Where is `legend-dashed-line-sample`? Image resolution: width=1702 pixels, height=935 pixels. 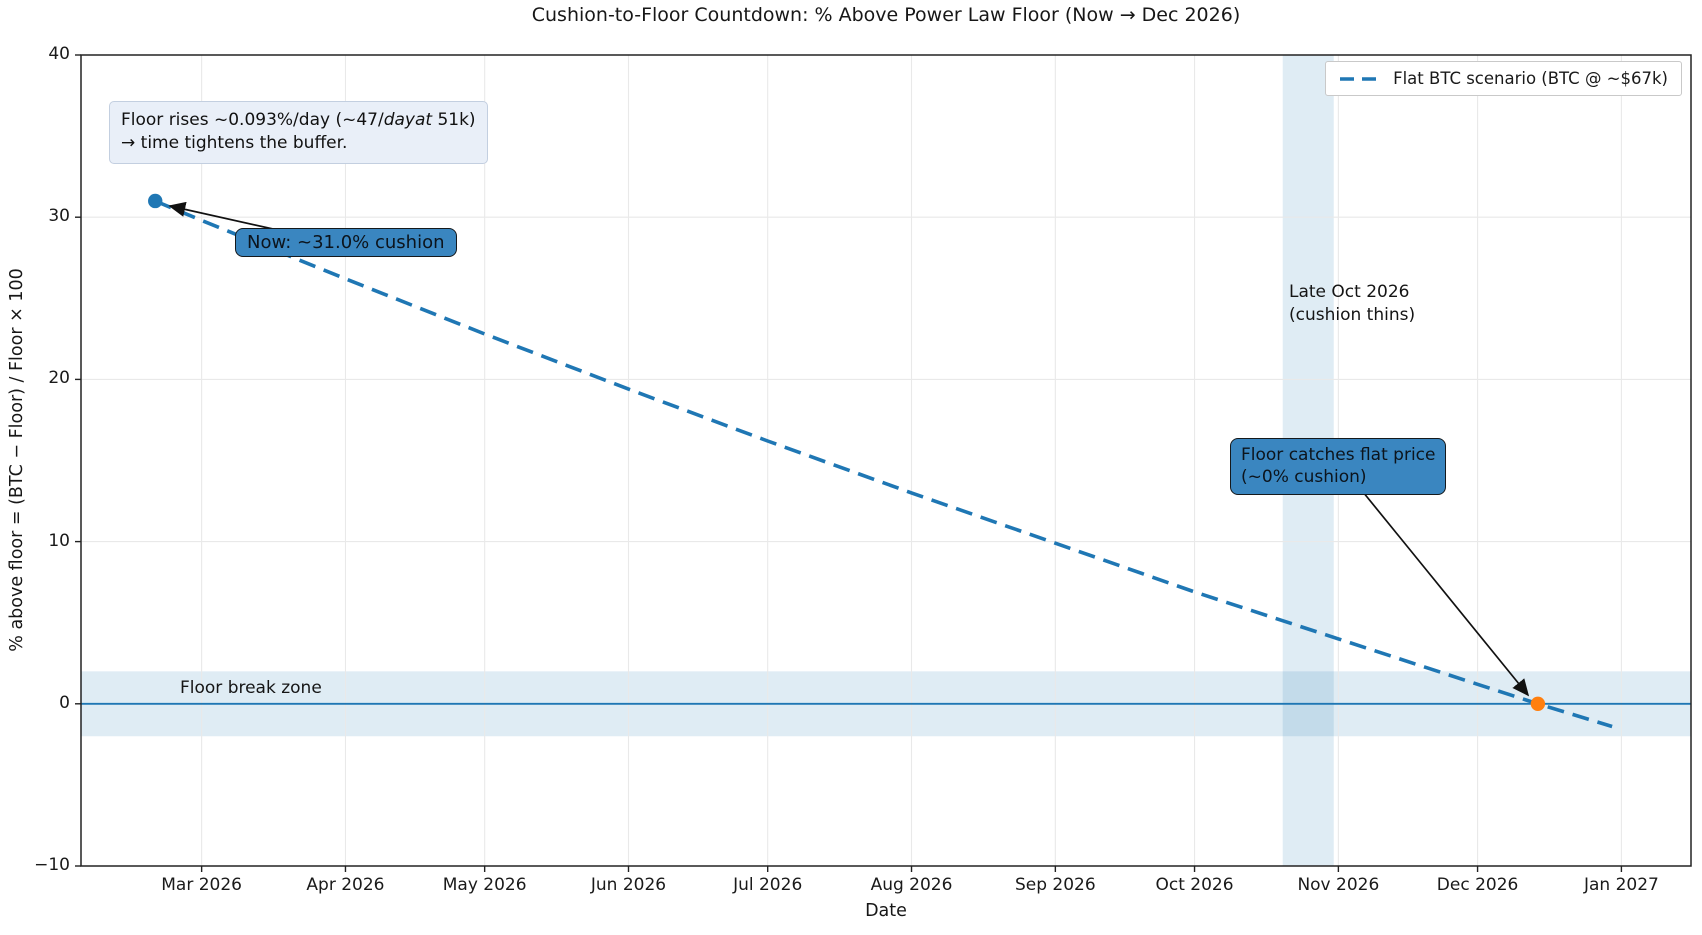
legend-dashed-line-sample is located at coordinates (1360, 78).